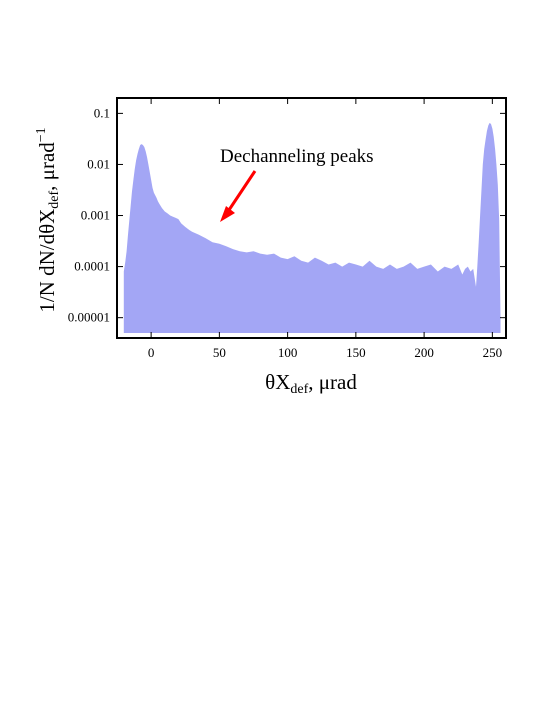  What do you see at coordinates (297, 156) in the screenshot?
I see `annotation-label: Dechanneling peaks` at bounding box center [297, 156].